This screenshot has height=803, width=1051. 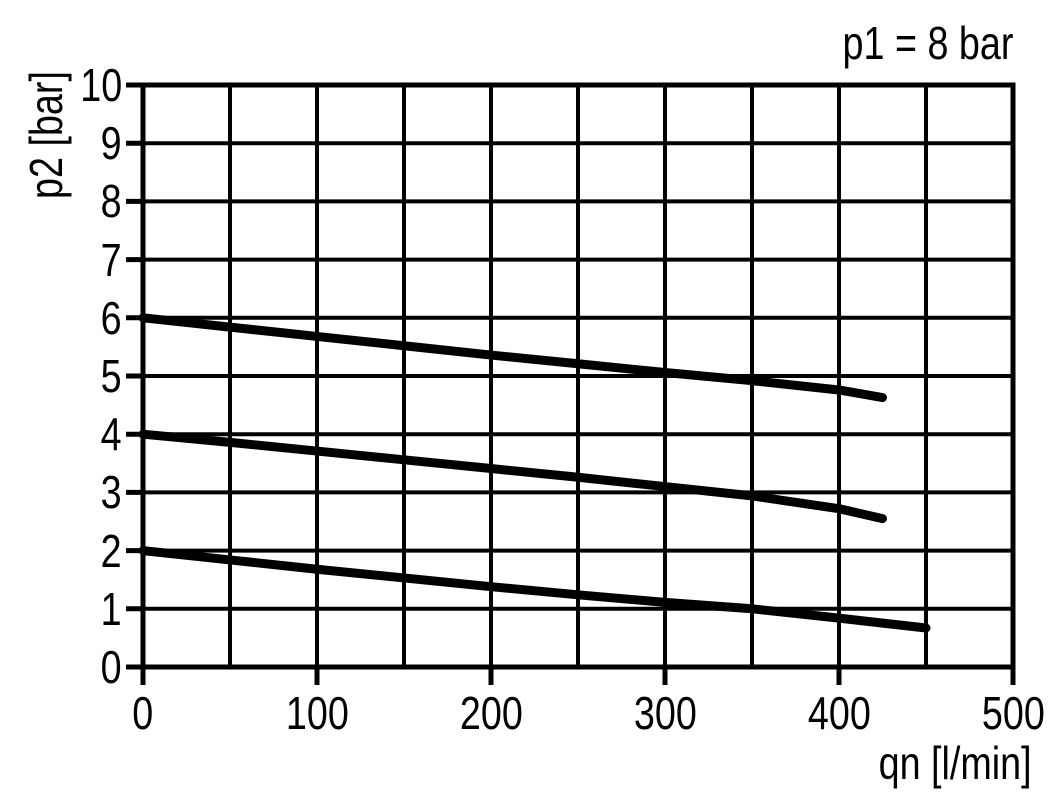 What do you see at coordinates (111, 492) in the screenshot?
I see `y-tick-label: 3` at bounding box center [111, 492].